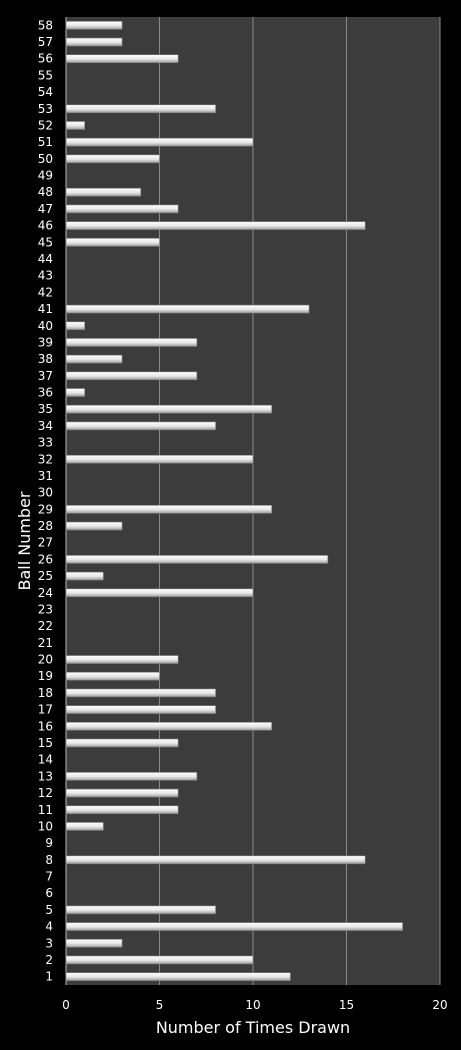 This screenshot has width=461, height=1050. I want to click on x-tick-label: 5, so click(160, 1005).